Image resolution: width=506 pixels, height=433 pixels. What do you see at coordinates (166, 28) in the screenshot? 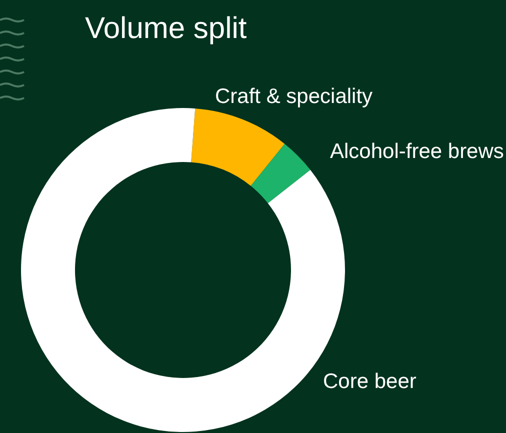
I see `chart-title: Volume split` at bounding box center [166, 28].